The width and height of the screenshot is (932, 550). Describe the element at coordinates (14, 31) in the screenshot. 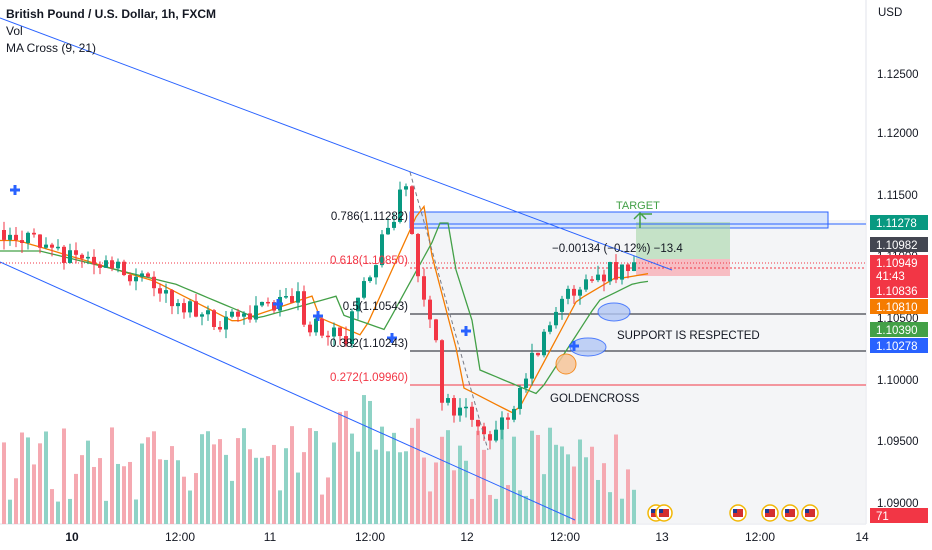

I see `indicator-vol-label: Vol` at that location.